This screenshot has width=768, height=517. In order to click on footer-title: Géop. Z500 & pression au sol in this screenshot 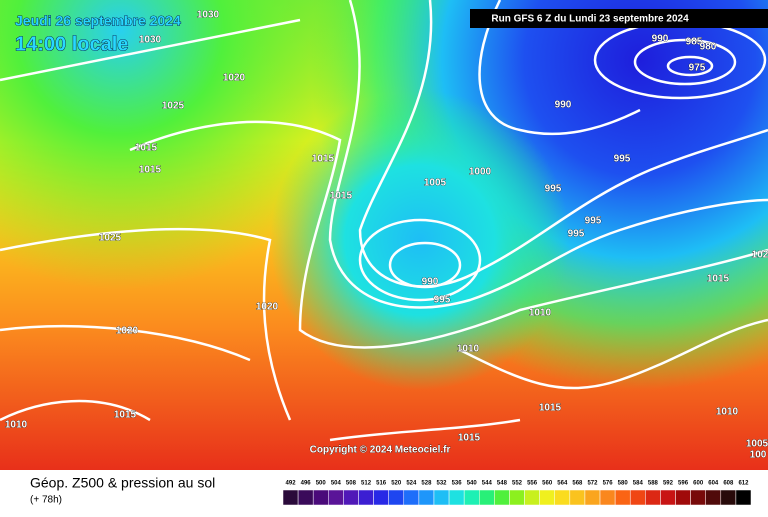, I will do `click(122, 483)`.